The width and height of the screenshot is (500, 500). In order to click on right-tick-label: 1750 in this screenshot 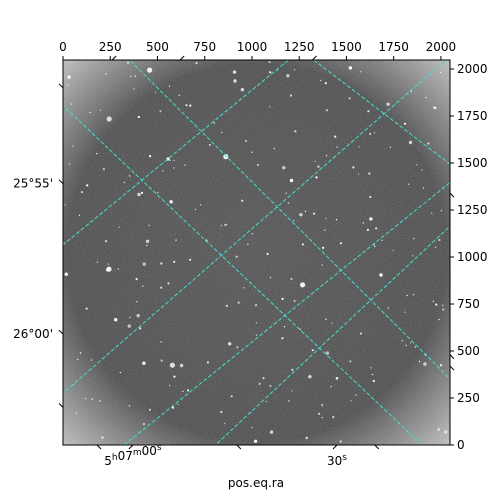, I will do `click(472, 116)`.